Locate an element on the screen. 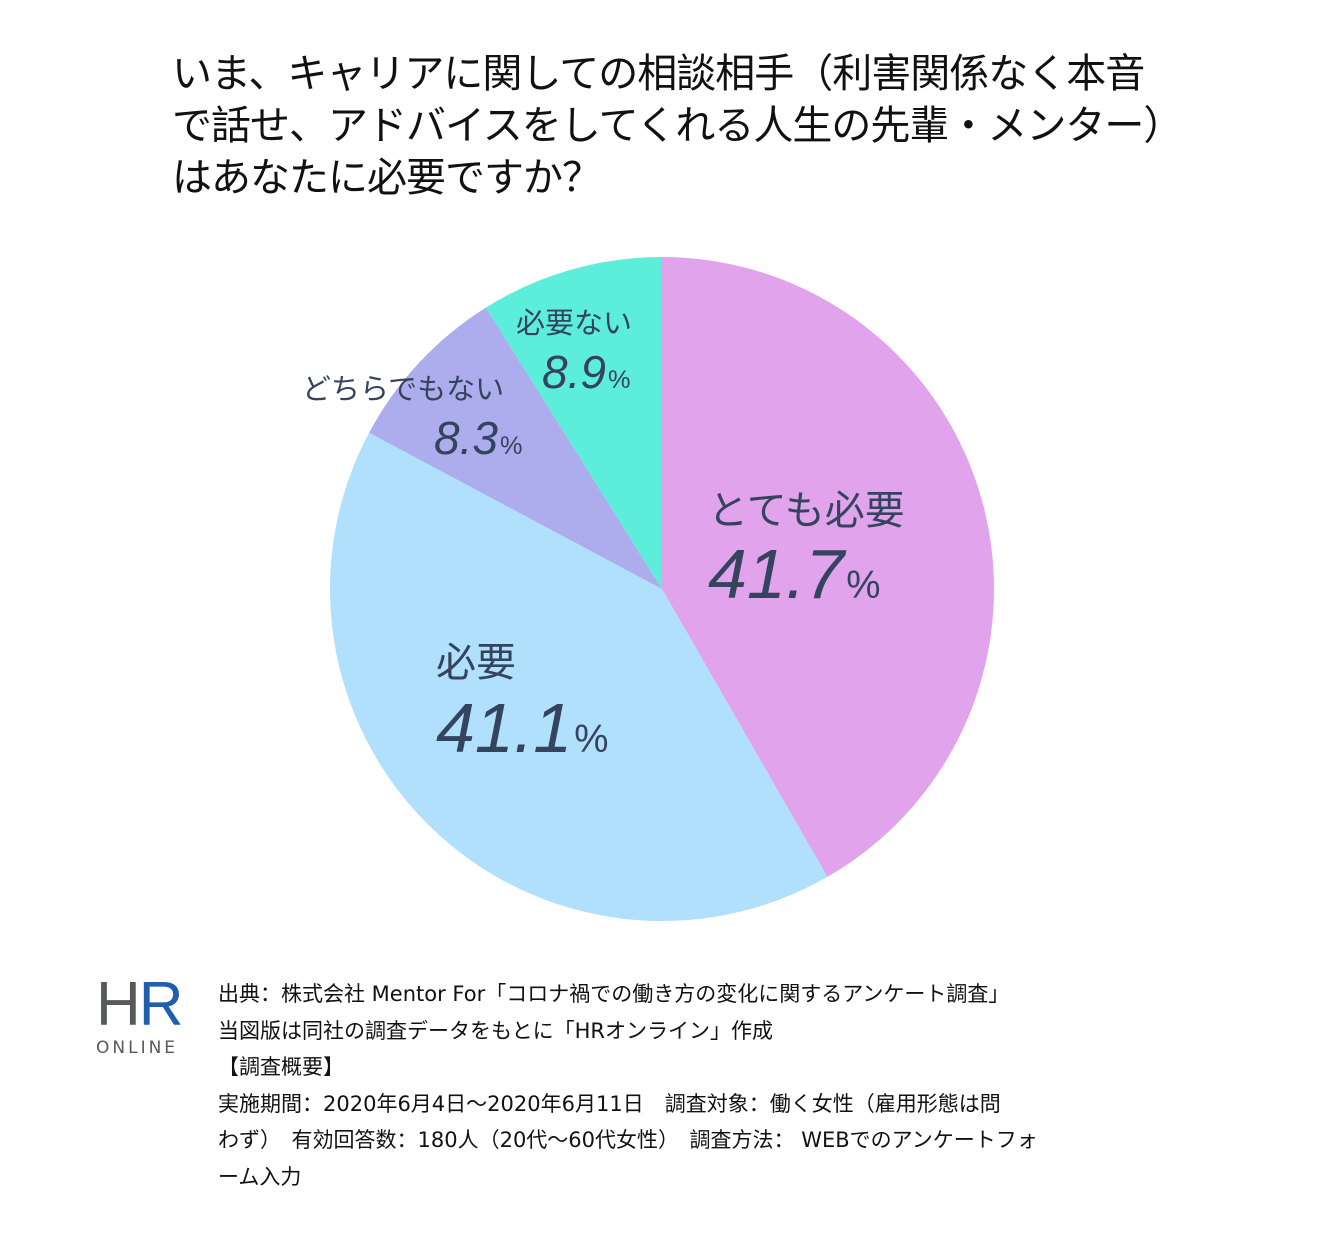 This screenshot has width=1340, height=1252. logo-online-text: ONLINE is located at coordinates (137, 1048).